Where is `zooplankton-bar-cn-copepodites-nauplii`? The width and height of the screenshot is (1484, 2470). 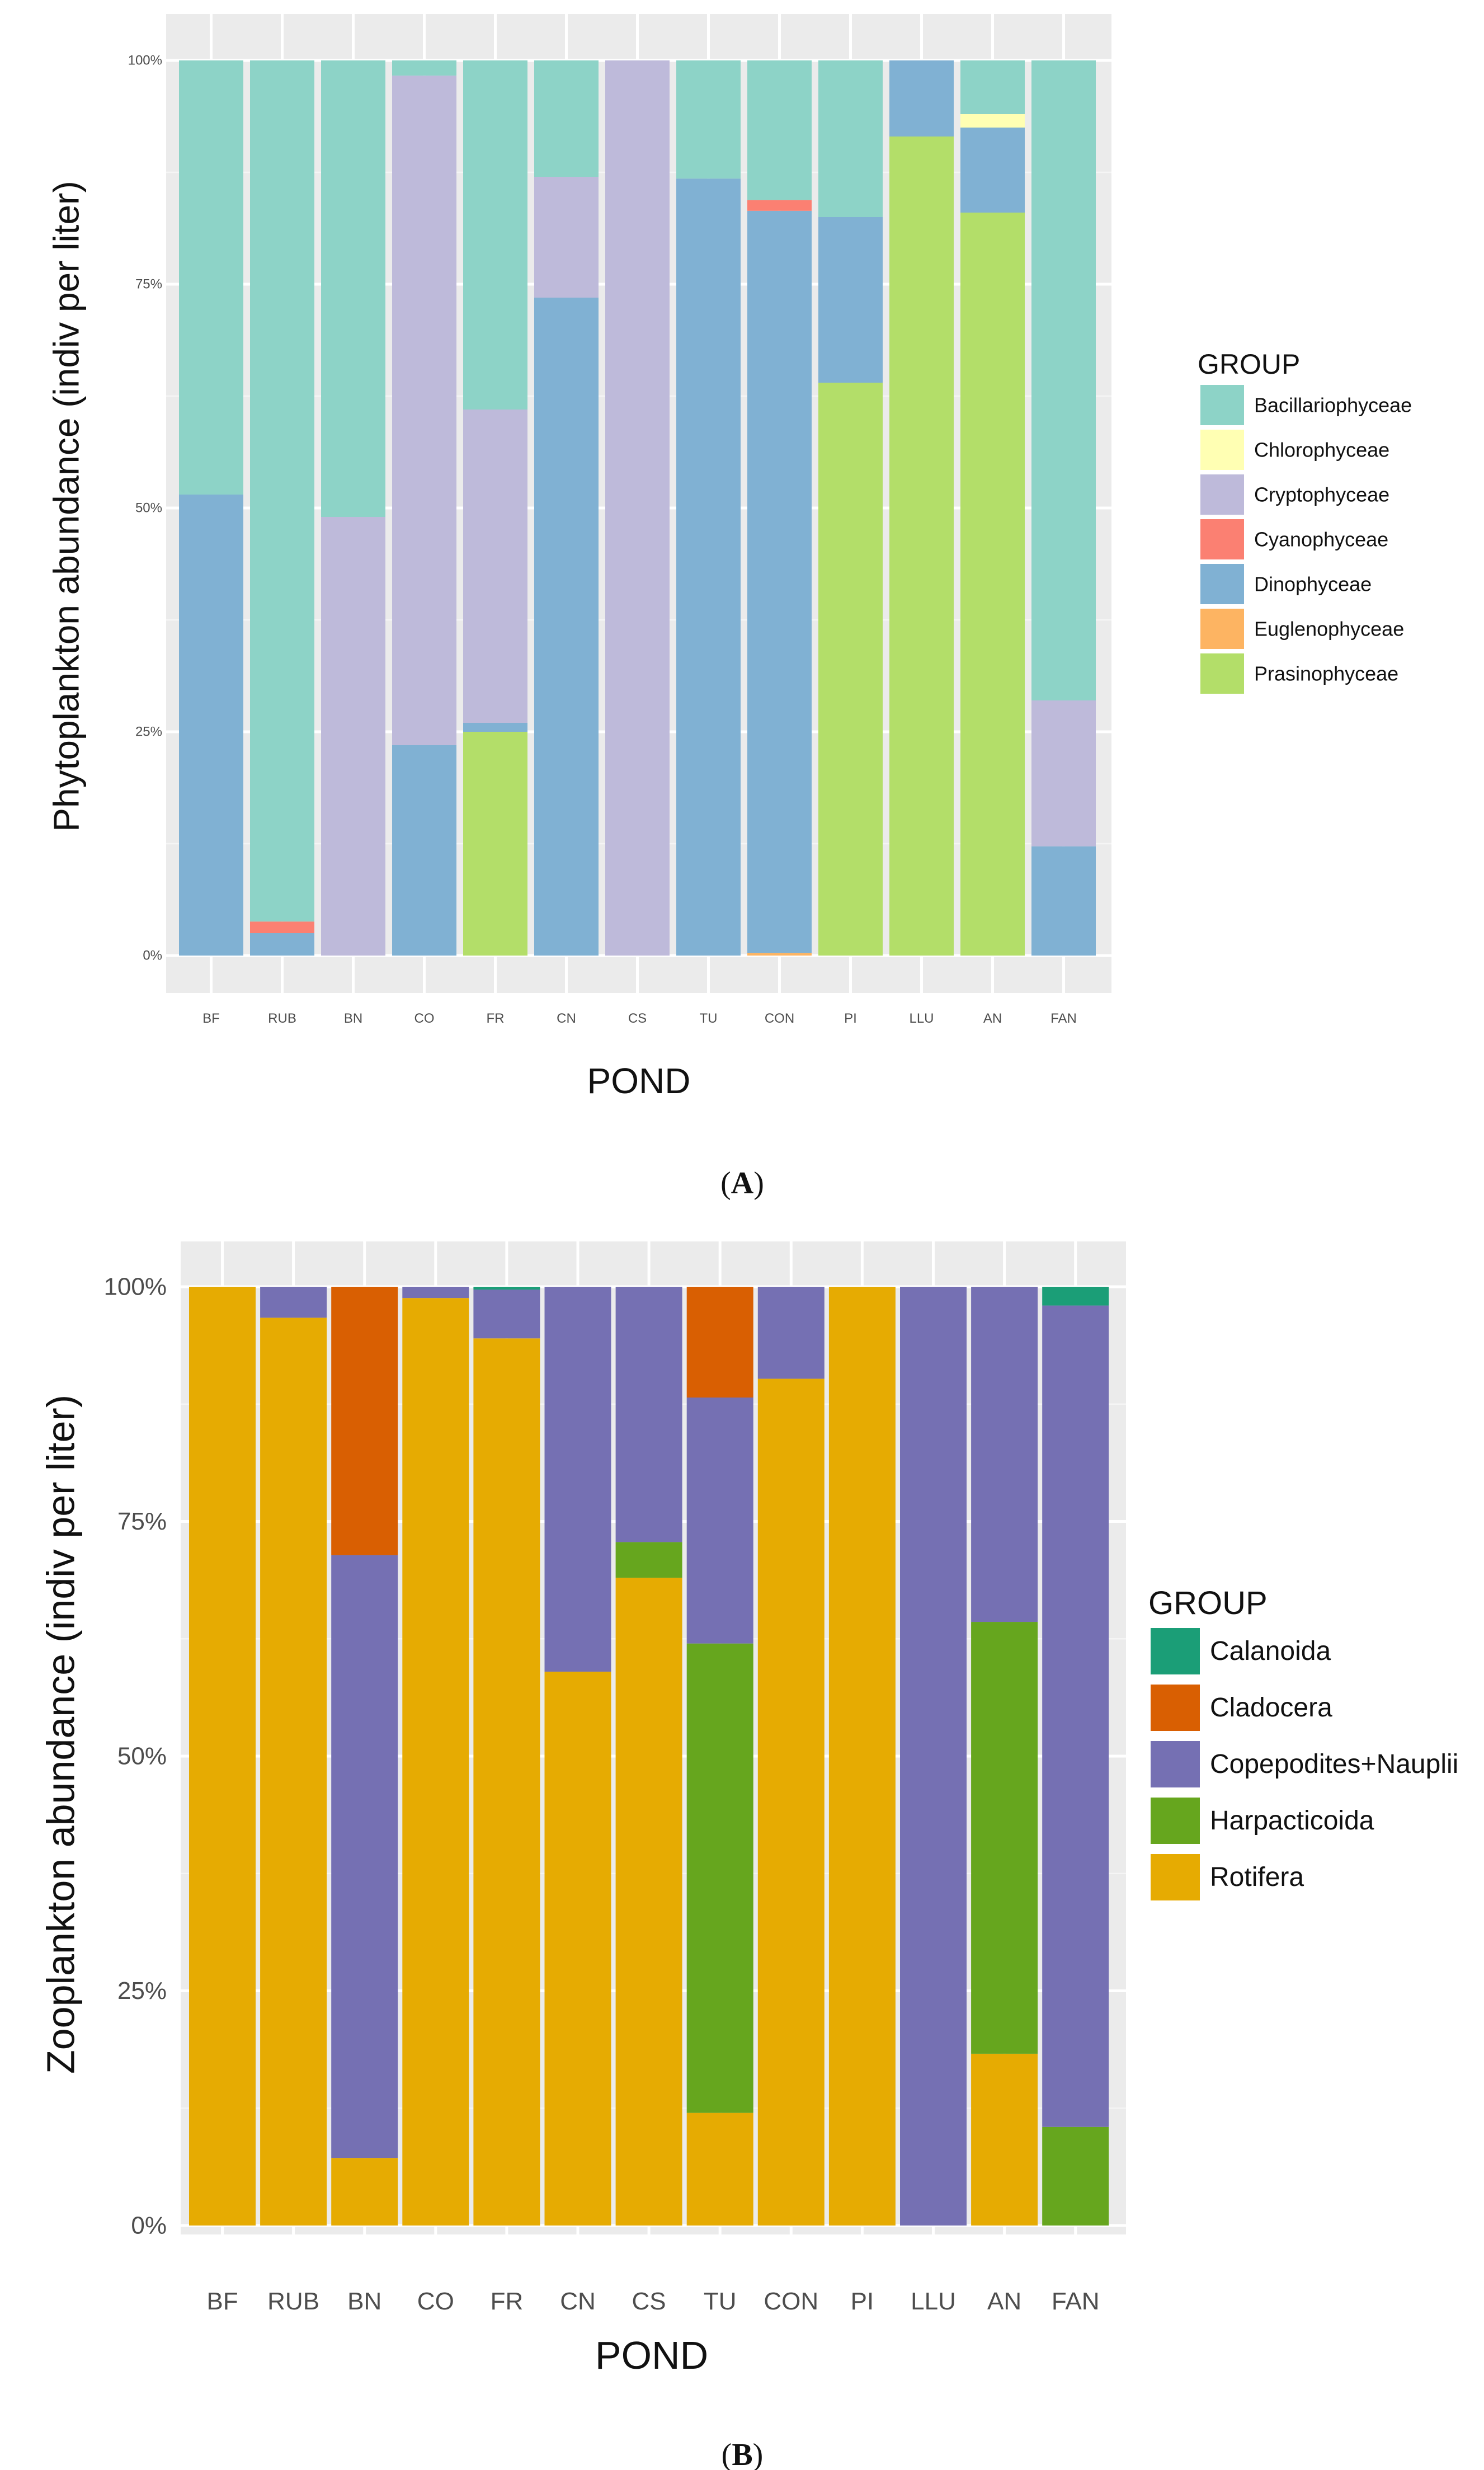
zooplankton-bar-cn-copepodites-nauplii is located at coordinates (577, 1479).